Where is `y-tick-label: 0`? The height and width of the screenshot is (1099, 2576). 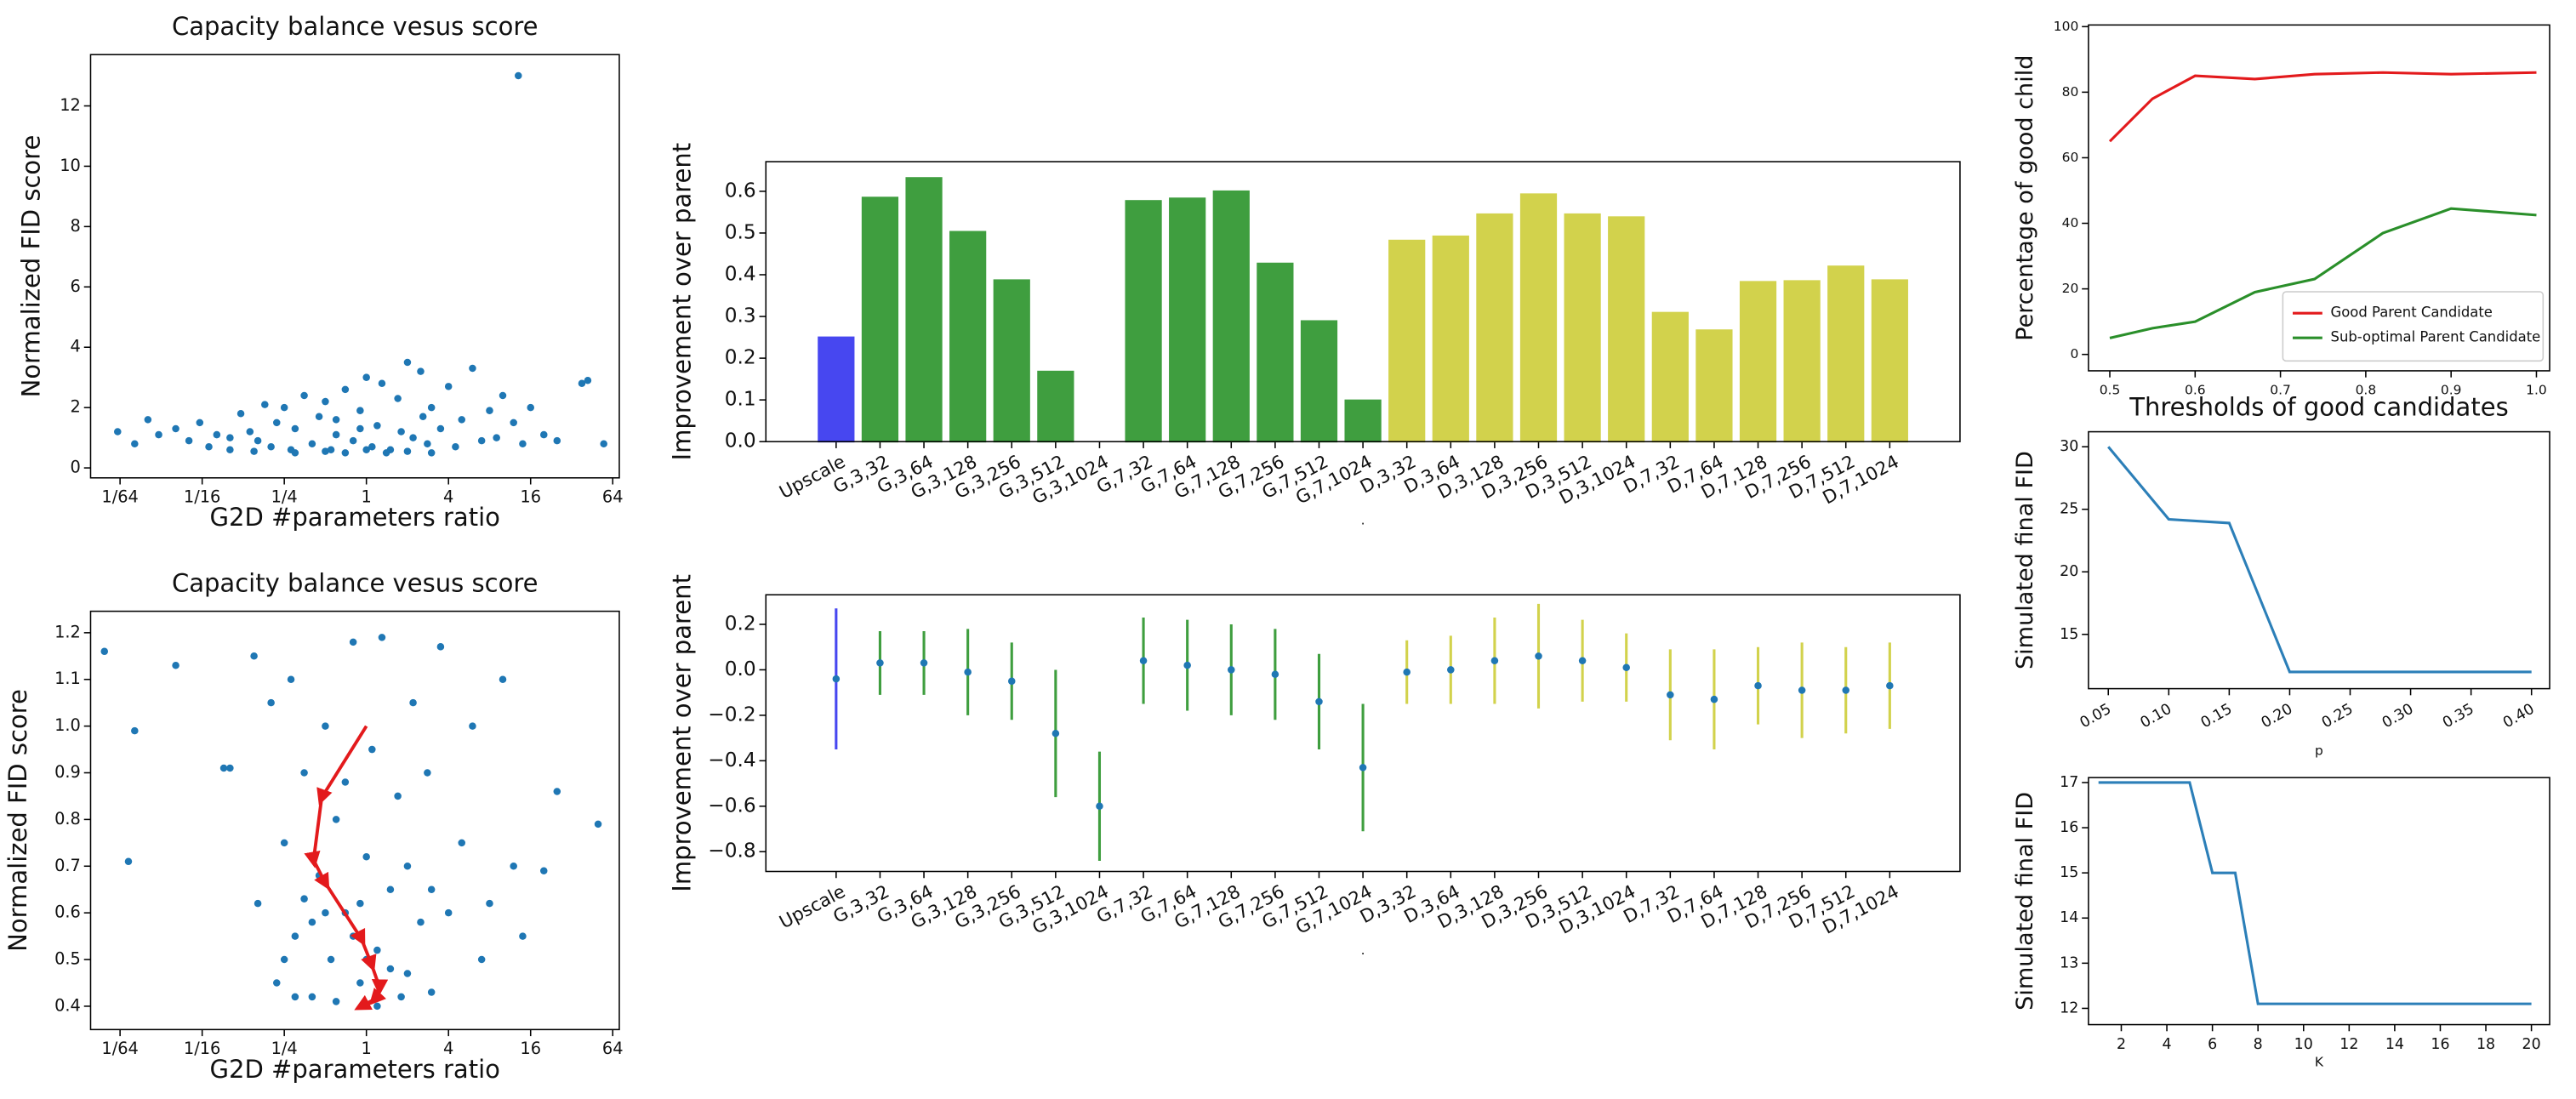
y-tick-label: 0 is located at coordinates (2074, 354).